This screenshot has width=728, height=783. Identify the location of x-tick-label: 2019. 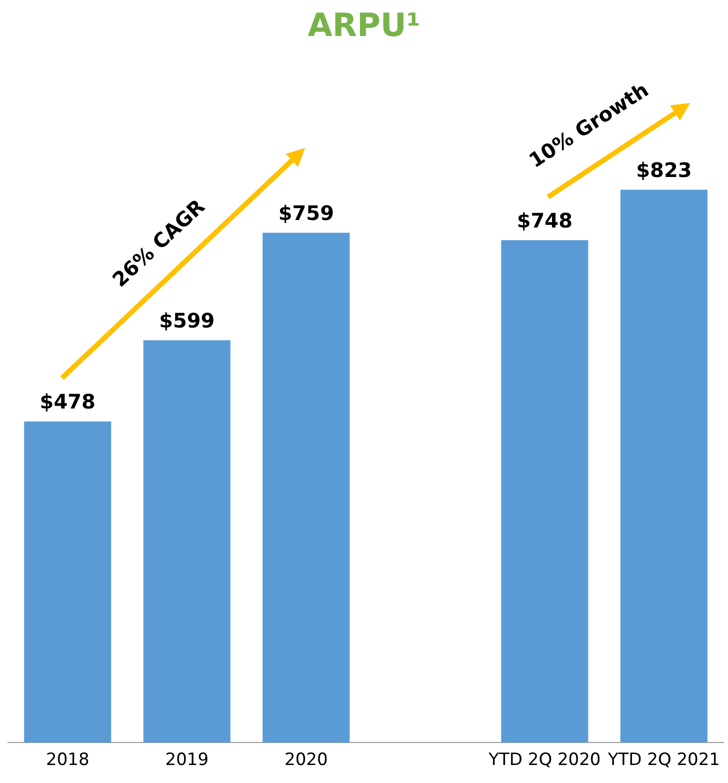
(187, 760).